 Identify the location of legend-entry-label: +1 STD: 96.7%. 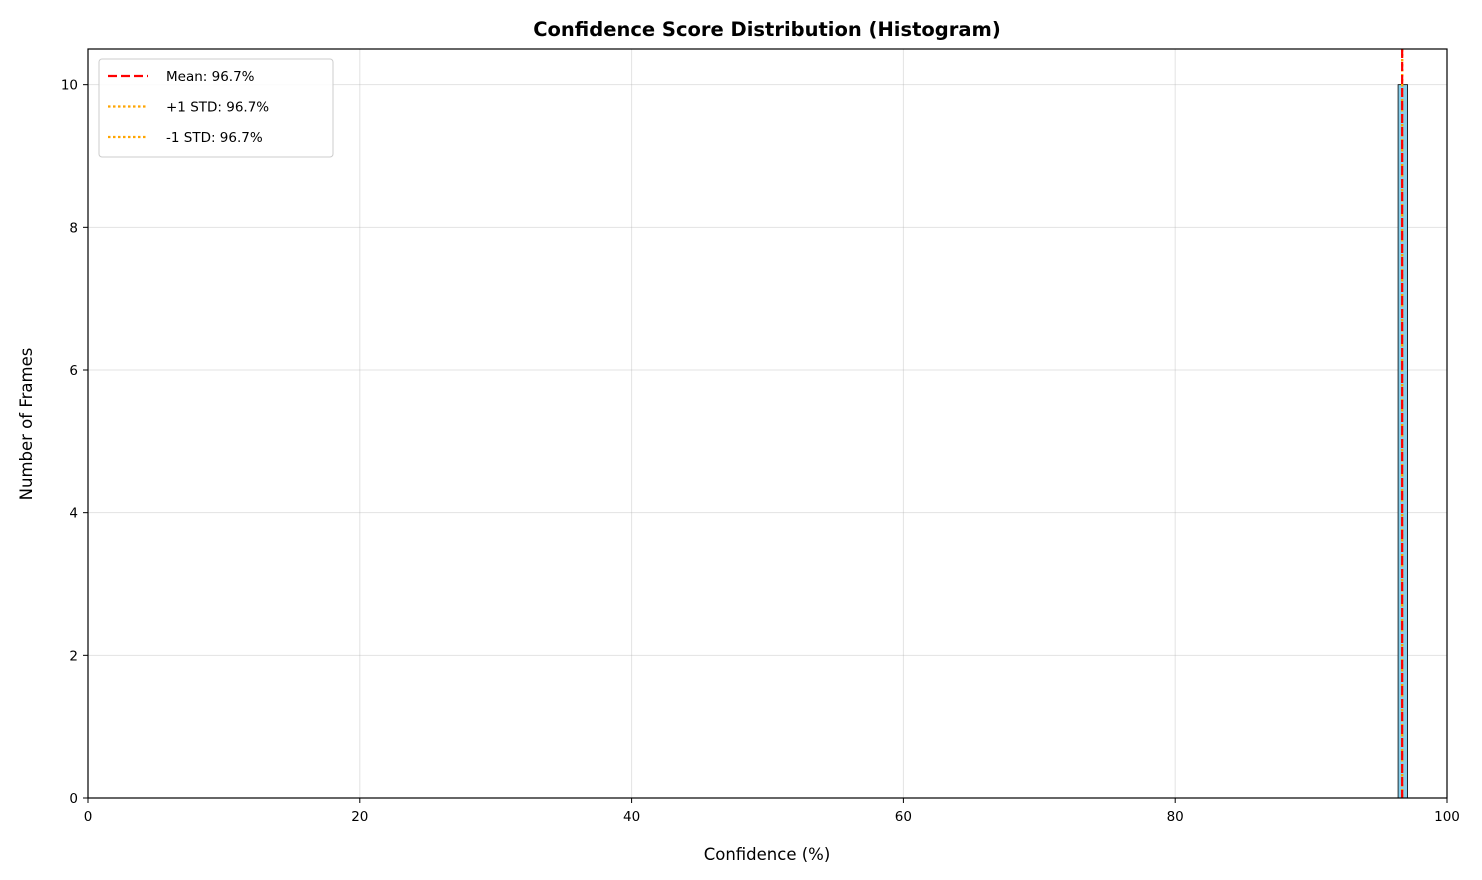
(217, 108).